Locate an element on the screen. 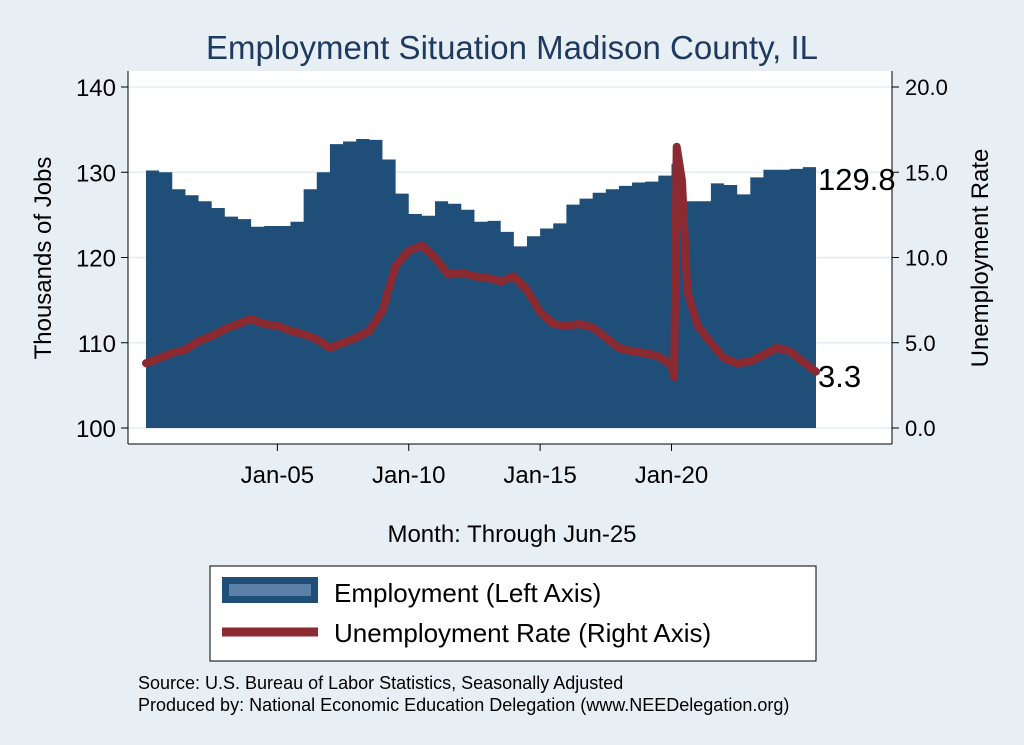 The image size is (1024, 745). left-axis-ticks: 100 110 120 130 140 is located at coordinates (102, 259).